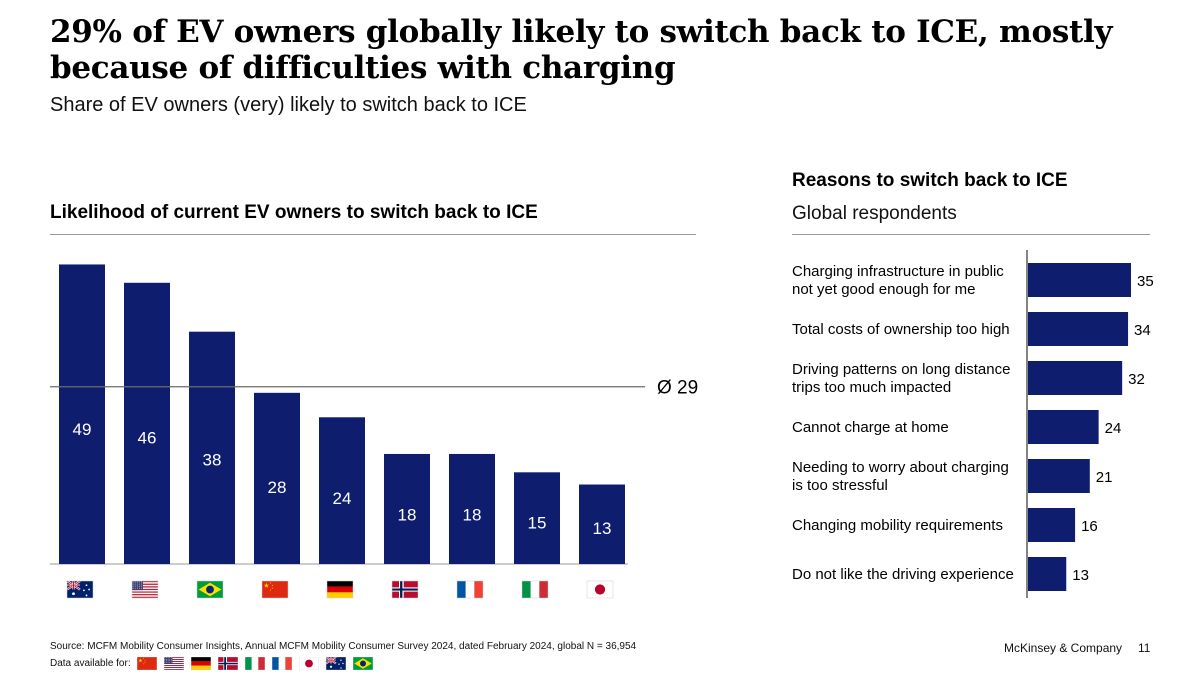 Image resolution: width=1200 pixels, height=675 pixels. What do you see at coordinates (602, 528) in the screenshot?
I see `bar-value-label: 13` at bounding box center [602, 528].